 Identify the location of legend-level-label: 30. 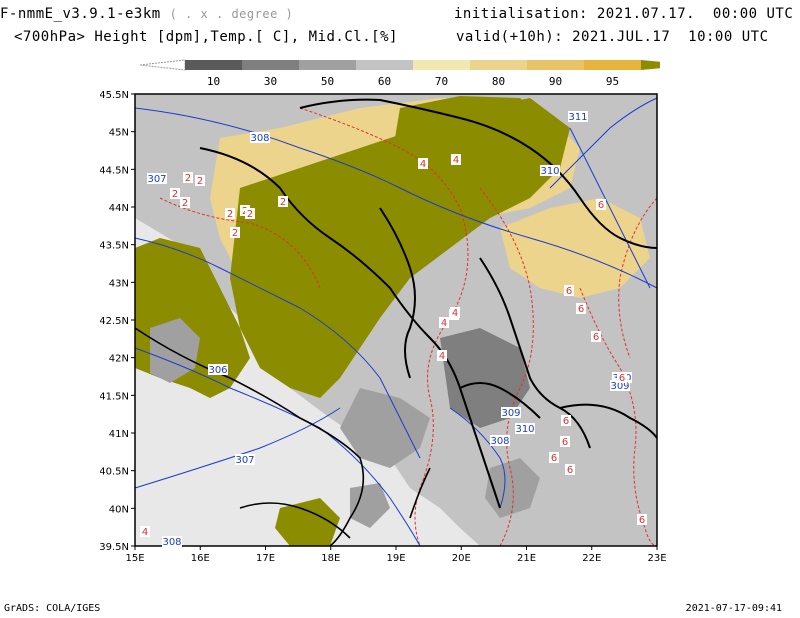
(270, 81).